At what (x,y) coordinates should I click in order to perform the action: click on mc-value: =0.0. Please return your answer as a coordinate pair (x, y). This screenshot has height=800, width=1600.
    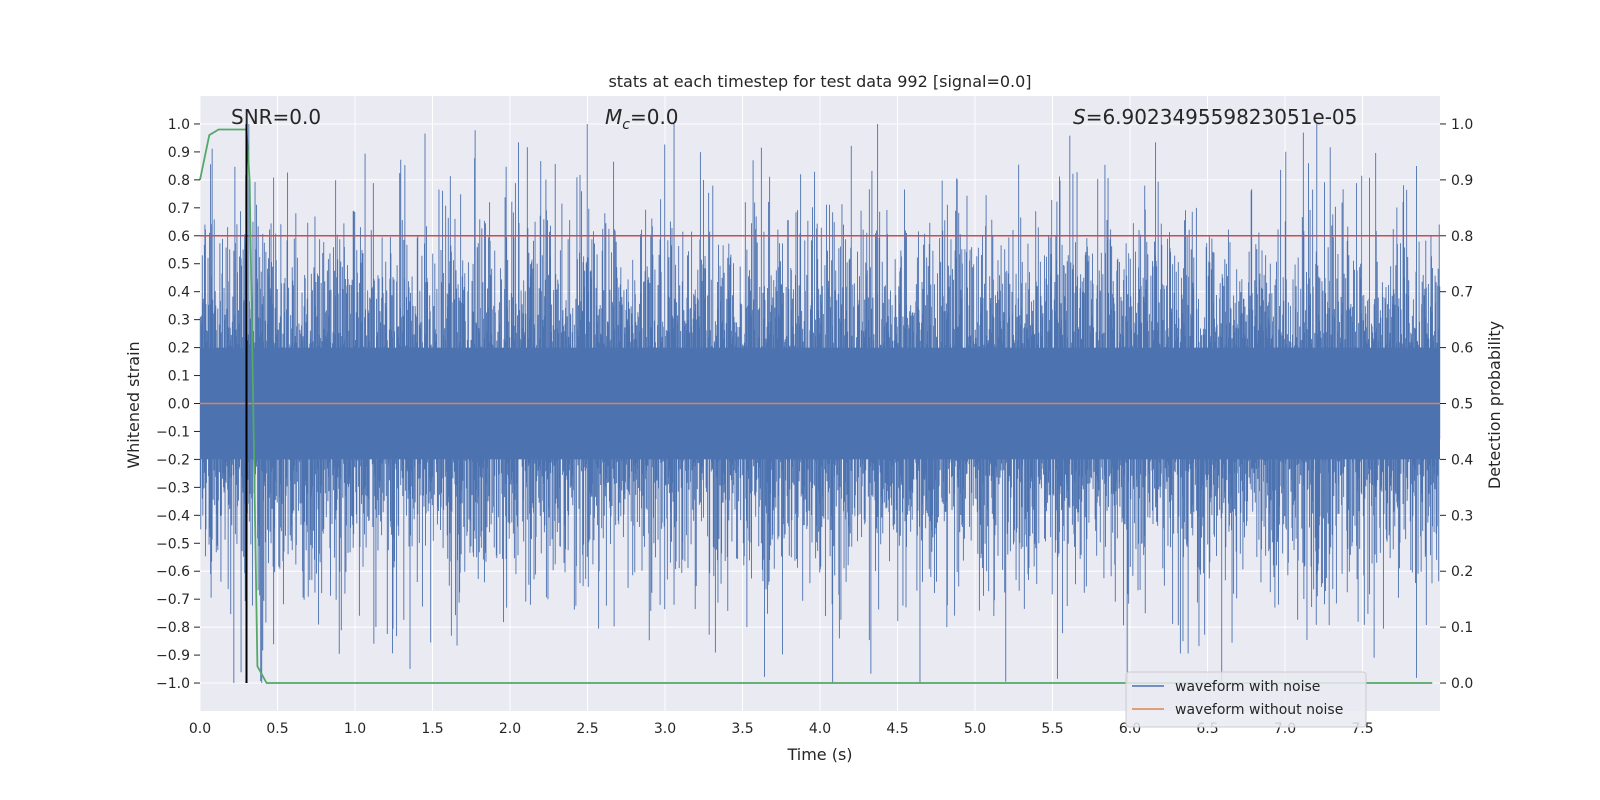
    Looking at the image, I should click on (654, 117).